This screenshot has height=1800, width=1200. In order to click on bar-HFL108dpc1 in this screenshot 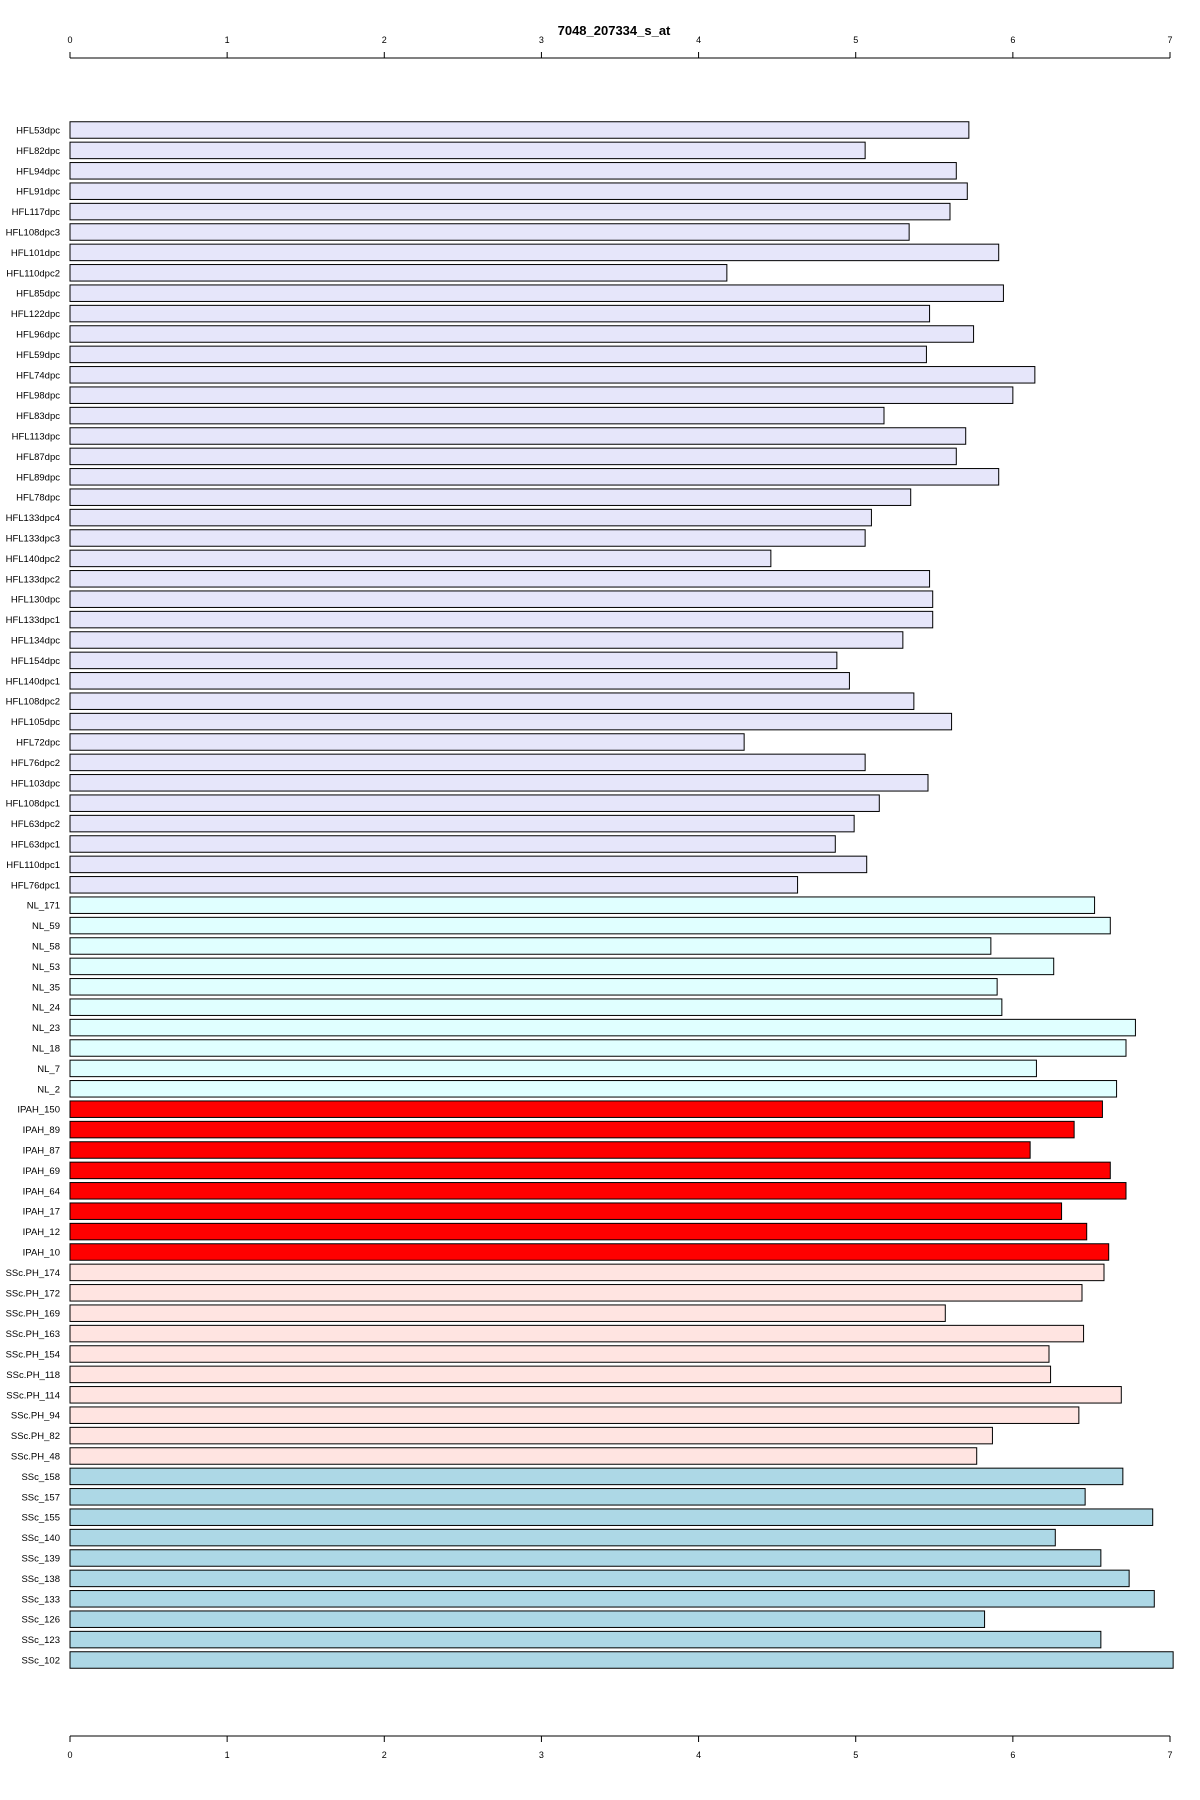, I will do `click(474, 803)`.